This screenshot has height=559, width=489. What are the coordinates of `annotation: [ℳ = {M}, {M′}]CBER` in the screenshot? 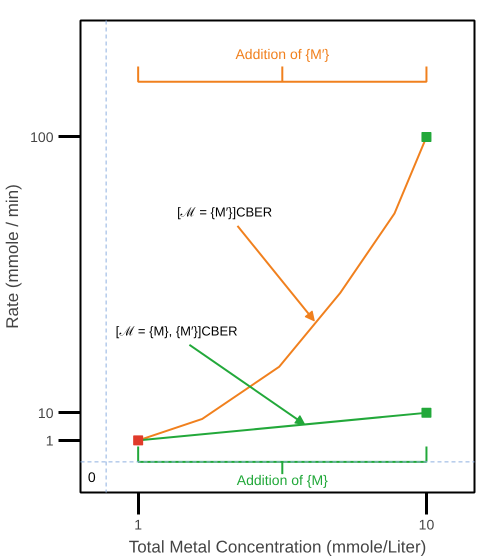 It's located at (177, 331).